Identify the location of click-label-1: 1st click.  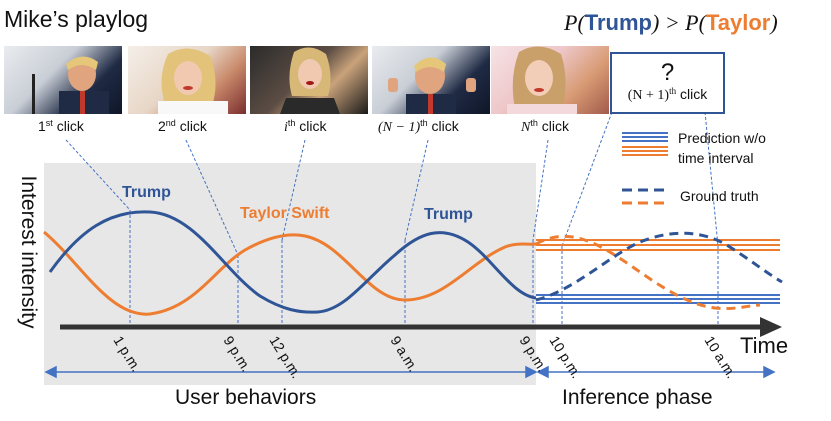
(61, 126).